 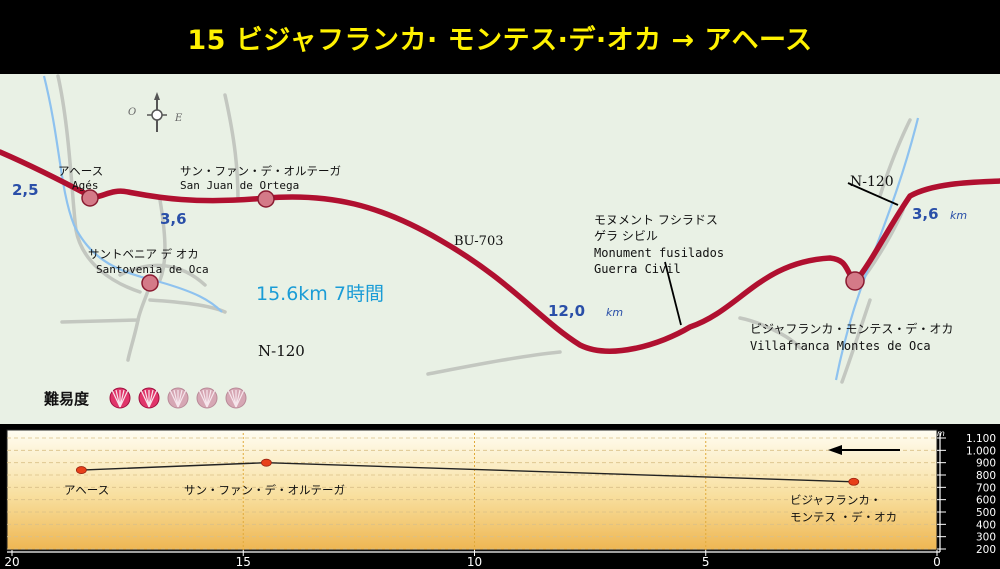 I want to click on profile-y-tick-label: 500, so click(x=986, y=513).